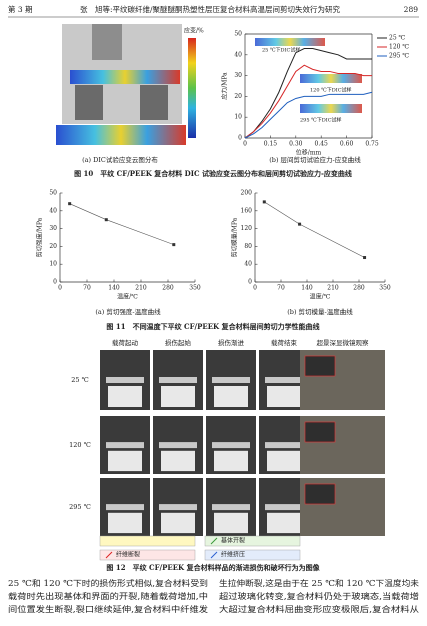 The height and width of the screenshot is (626, 427). What do you see at coordinates (238, 54) in the screenshot?
I see `y-tick-label: 40` at bounding box center [238, 54].